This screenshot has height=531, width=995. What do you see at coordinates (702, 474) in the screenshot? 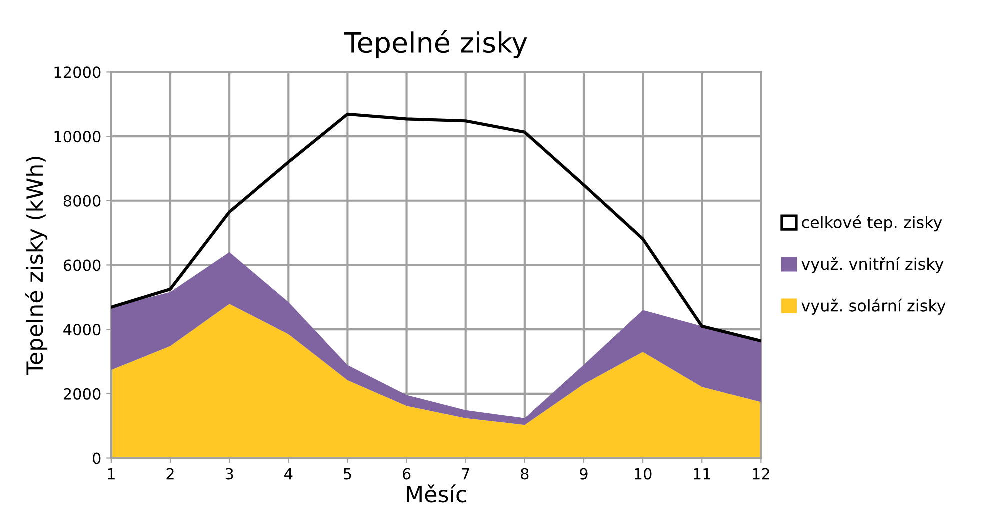
I see `x-tick-label: 11` at bounding box center [702, 474].